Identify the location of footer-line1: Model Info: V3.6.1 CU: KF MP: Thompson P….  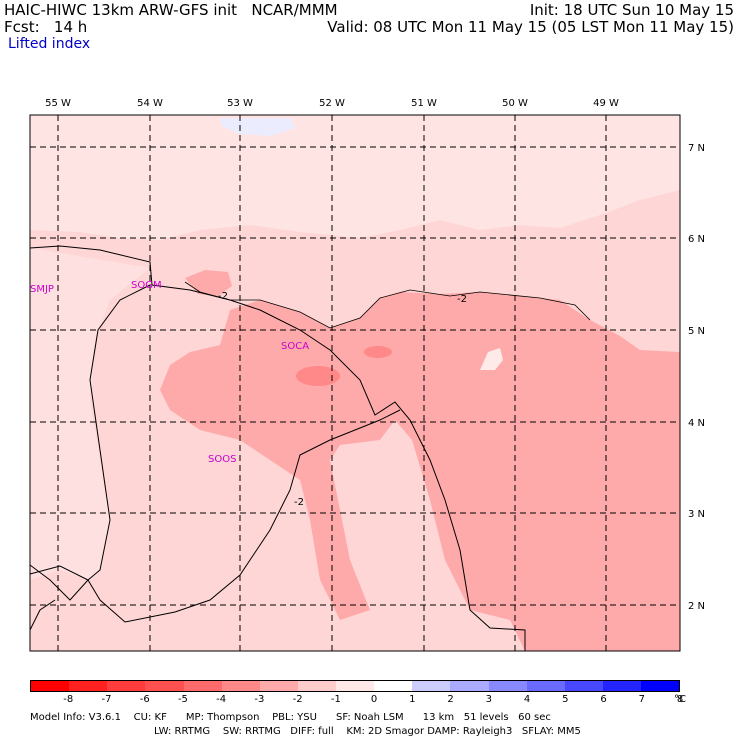
(290, 717).